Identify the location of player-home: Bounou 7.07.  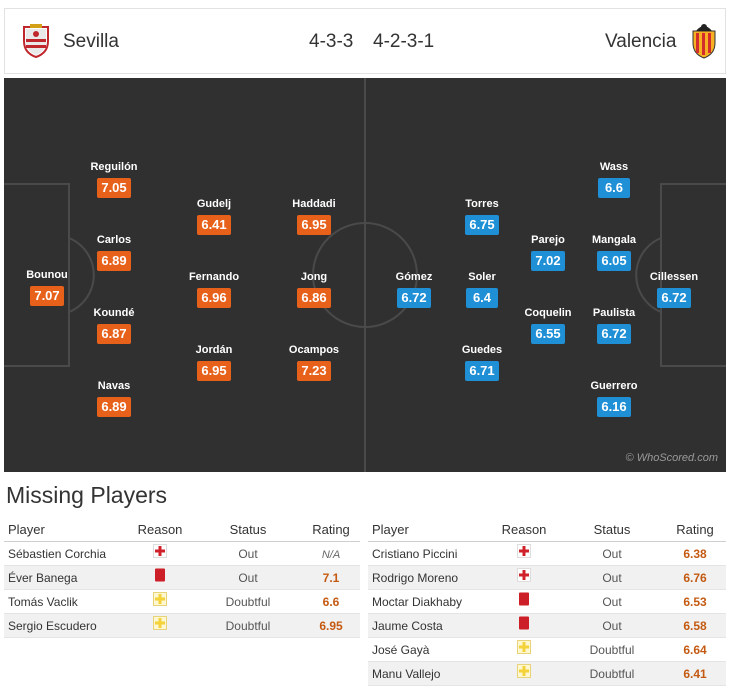
(47, 287).